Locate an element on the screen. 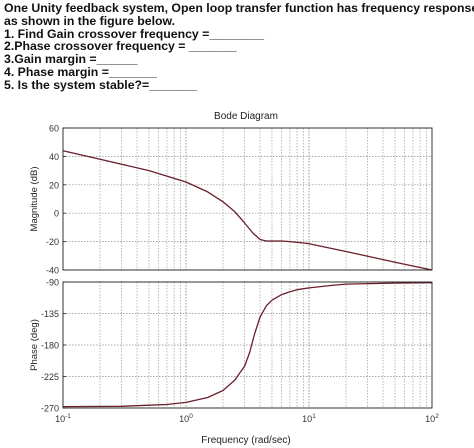 Image resolution: width=474 pixels, height=448 pixels. y-tick-label: 20 is located at coordinates (54, 185).